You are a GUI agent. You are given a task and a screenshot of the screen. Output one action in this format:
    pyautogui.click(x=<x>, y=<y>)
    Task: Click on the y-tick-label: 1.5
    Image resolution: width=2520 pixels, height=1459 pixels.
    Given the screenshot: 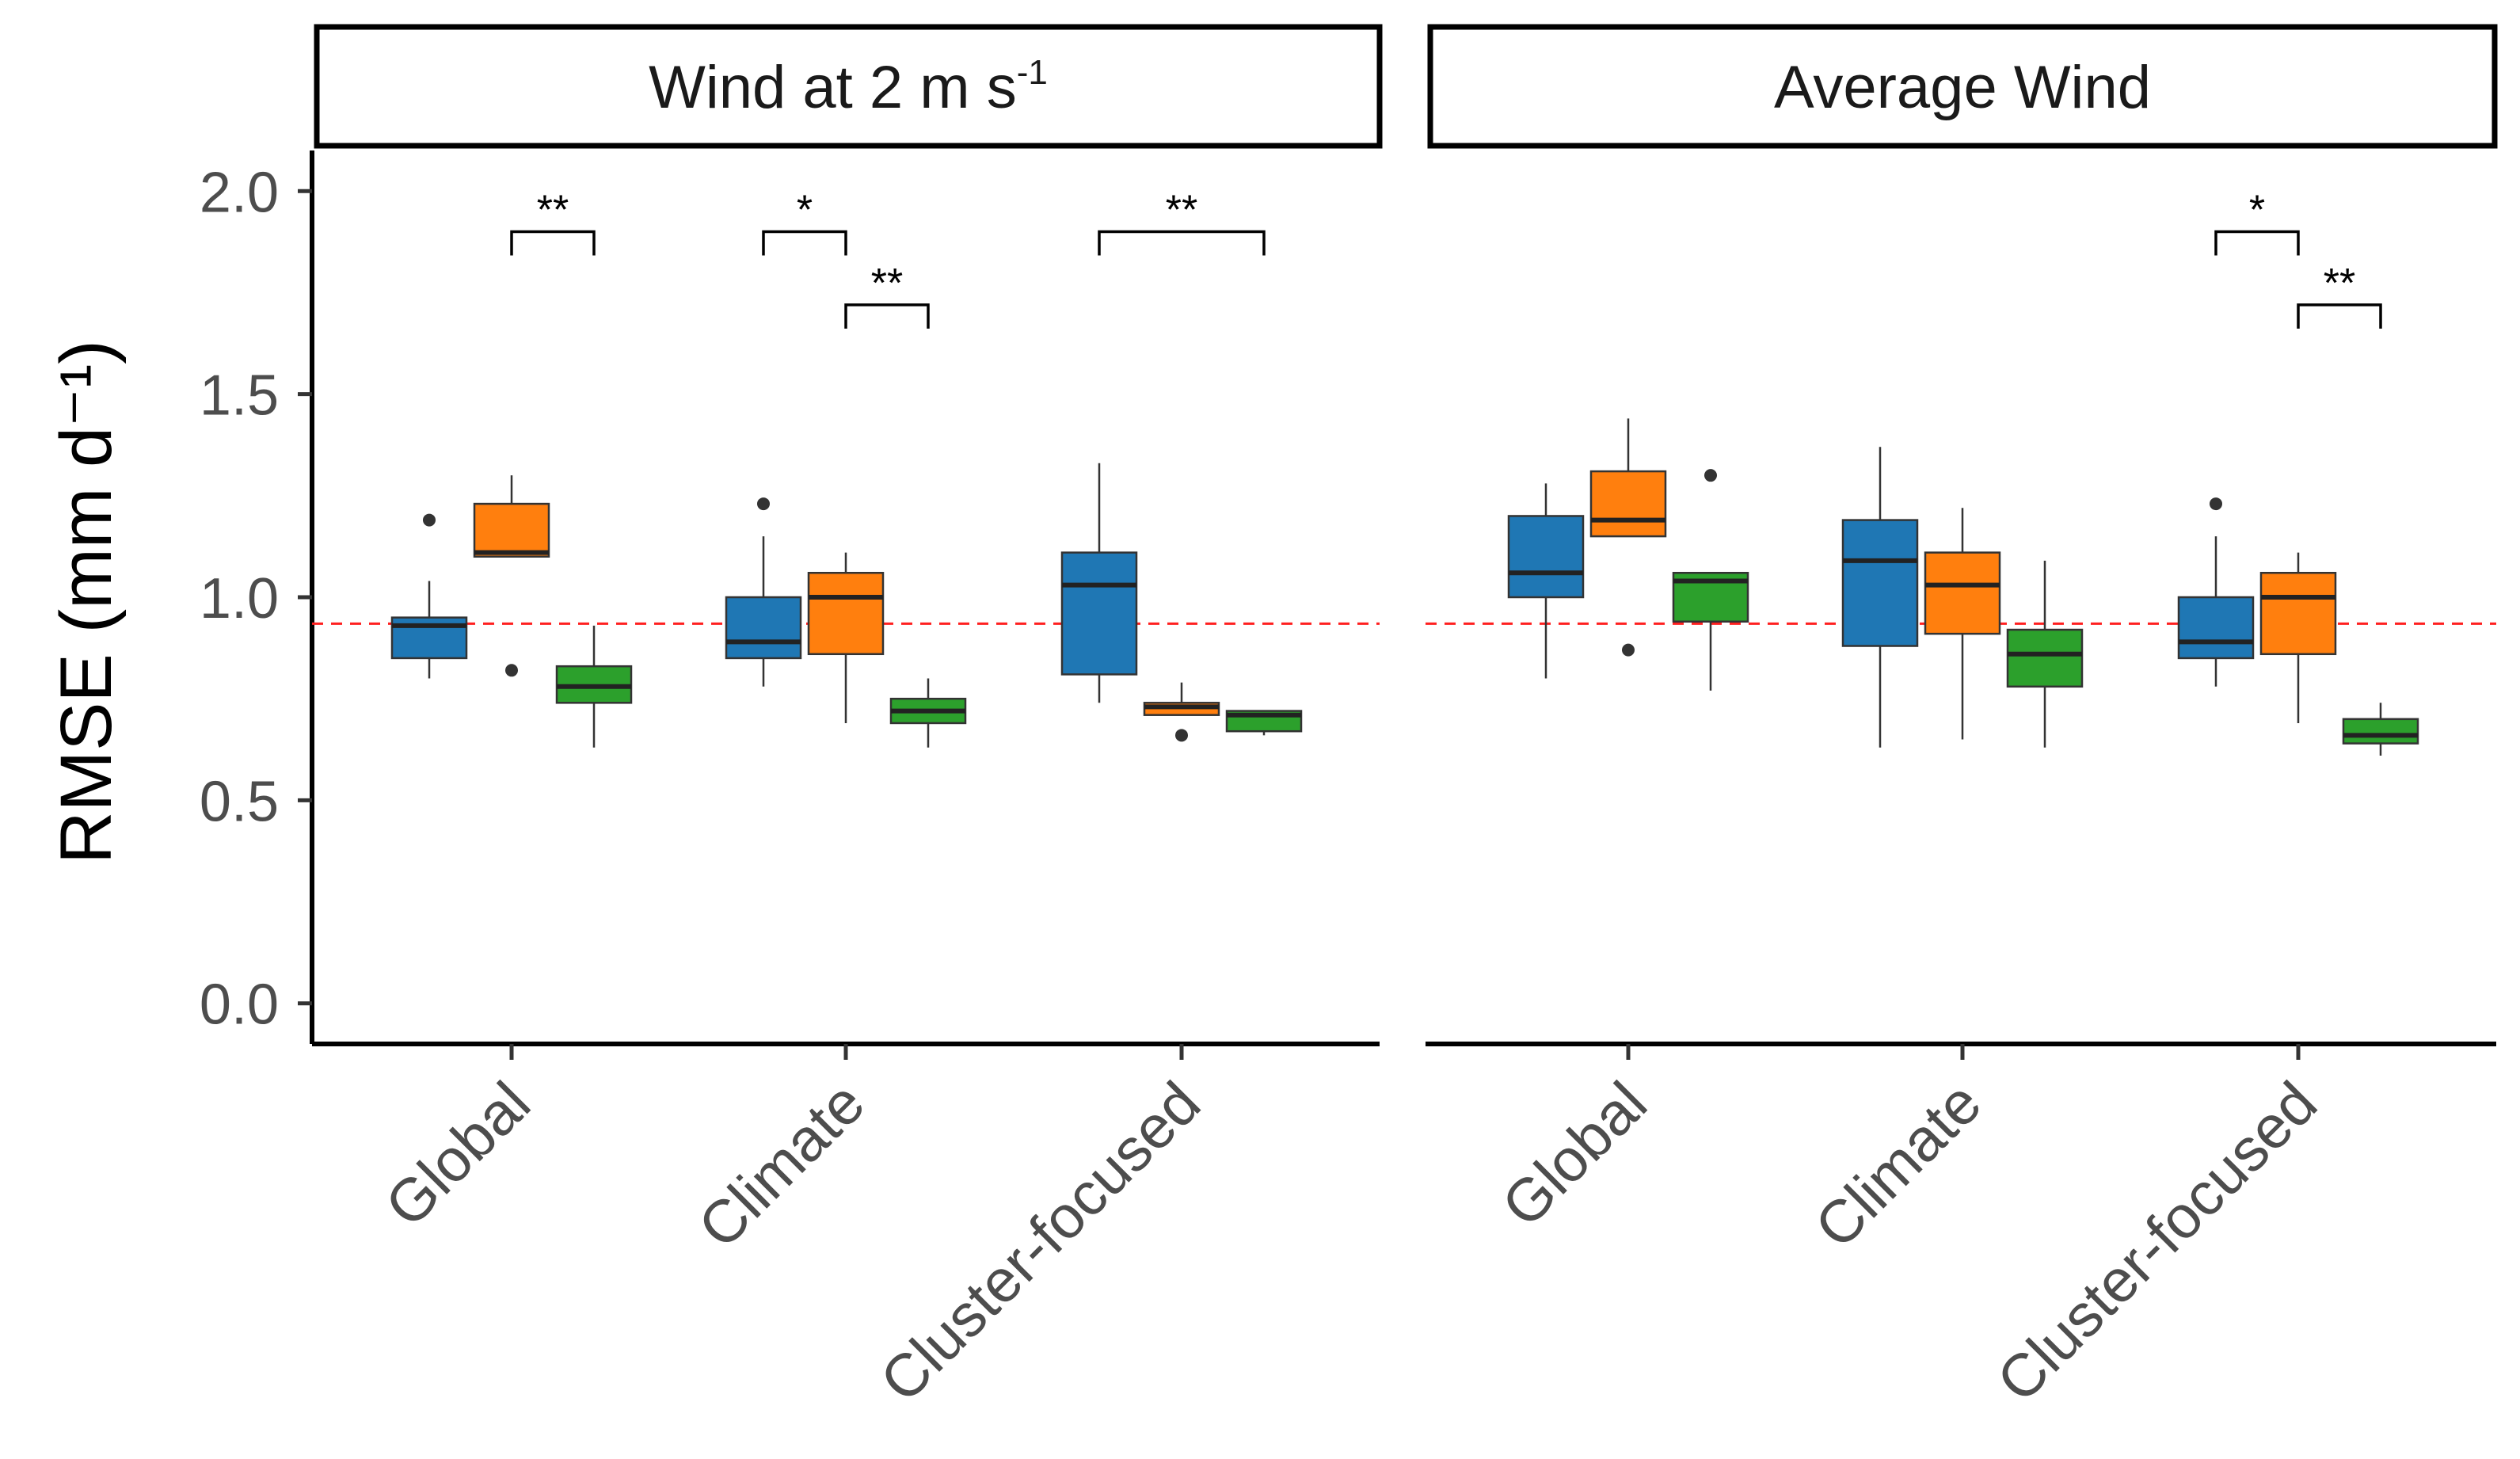 What is the action you would take?
    pyautogui.click(x=239, y=396)
    